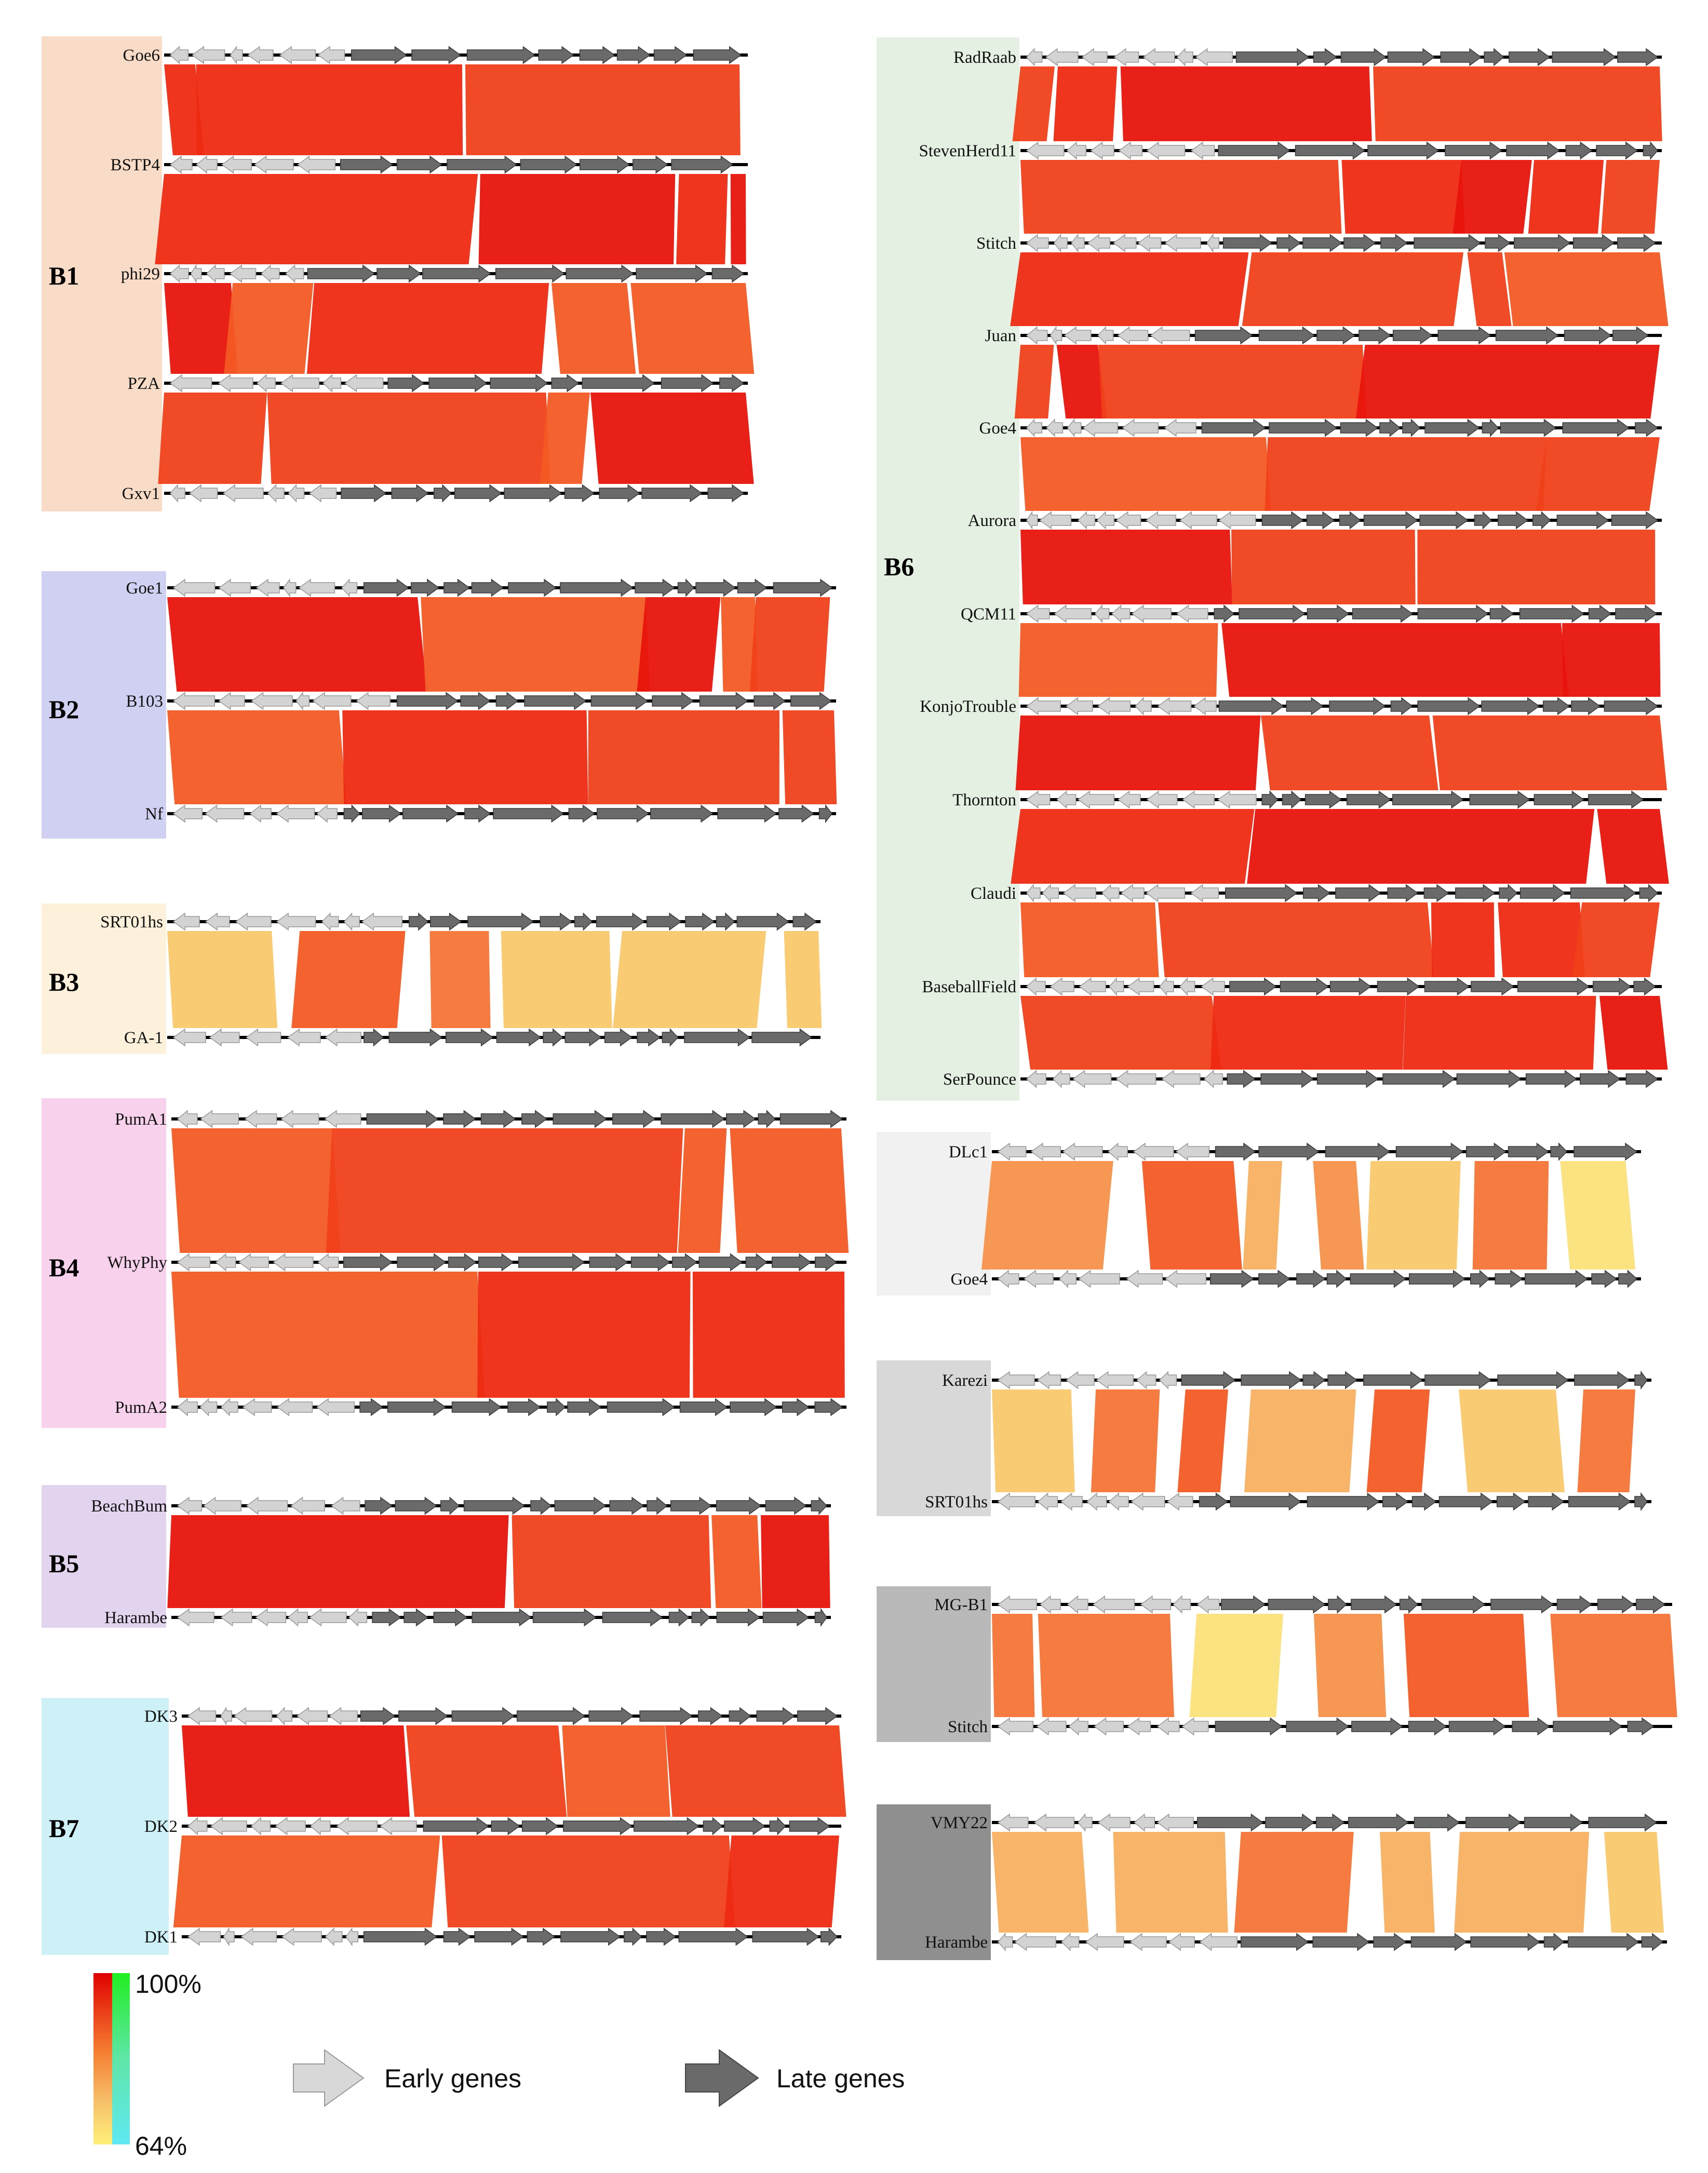 This screenshot has width=1708, height=2173. Describe the element at coordinates (144, 589) in the screenshot. I see `genome-label-goe1: Goe1` at that location.